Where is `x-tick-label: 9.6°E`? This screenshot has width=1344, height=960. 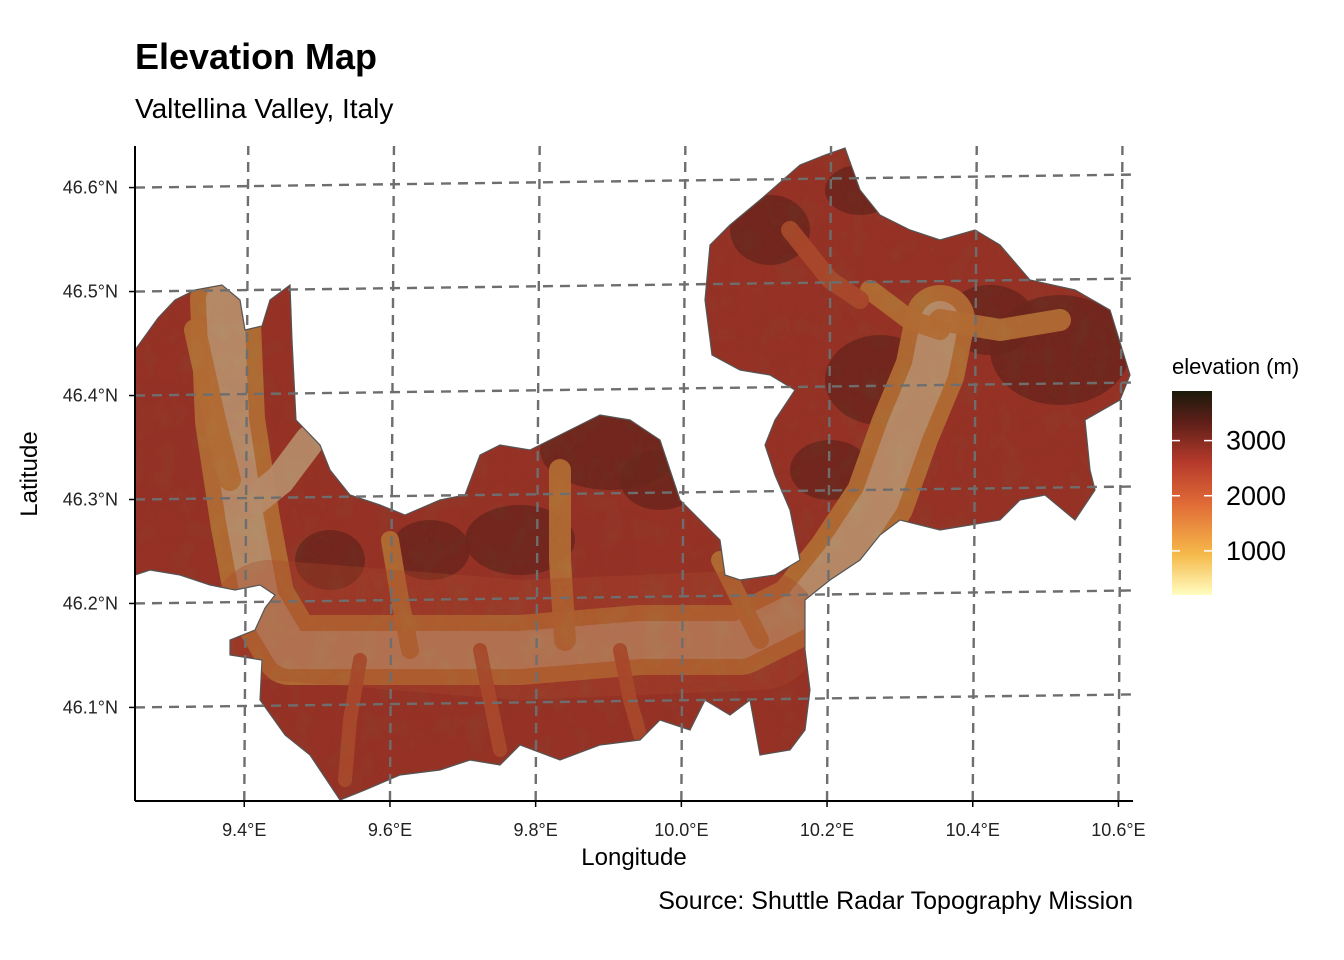
x-tick-label: 9.6°E is located at coordinates (390, 830).